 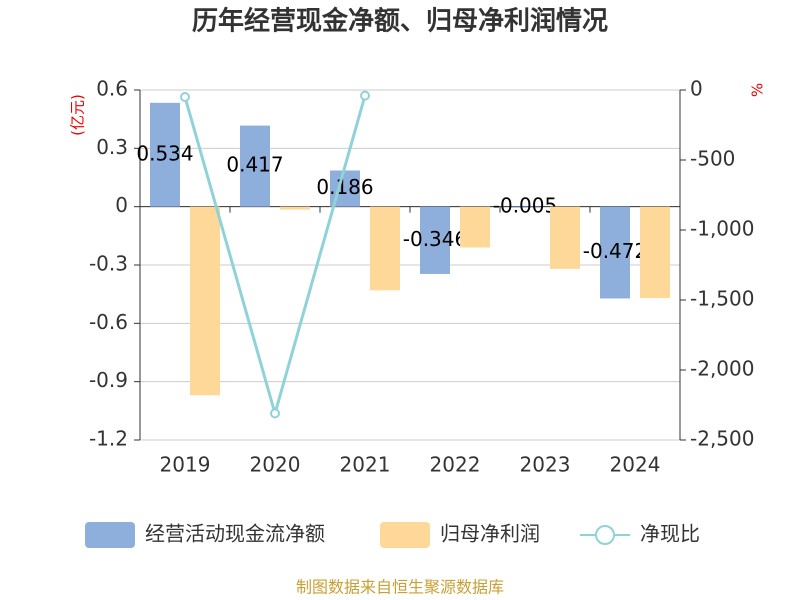 I want to click on x-tick-label: 2024, so click(x=635, y=465).